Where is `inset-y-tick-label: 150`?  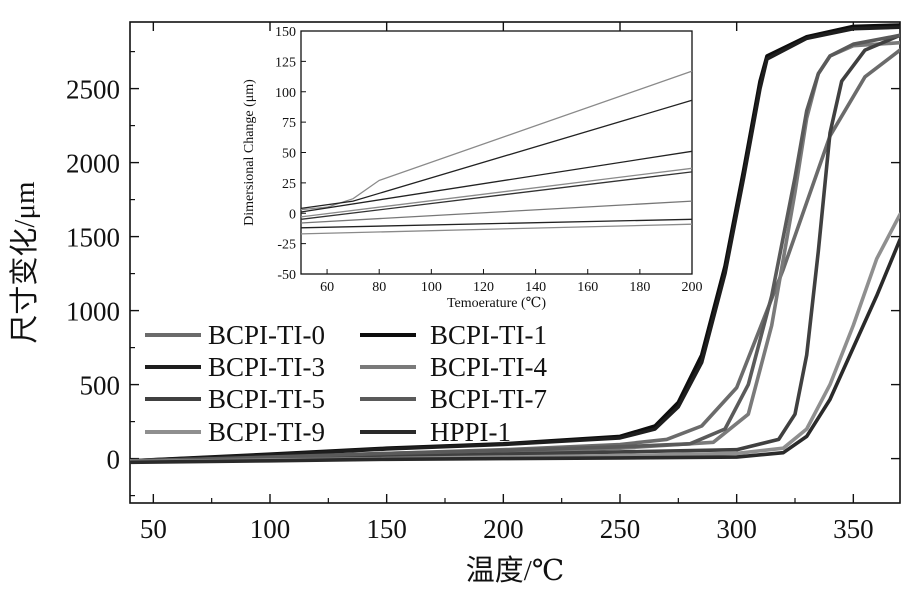 inset-y-tick-label: 150 is located at coordinates (285, 32).